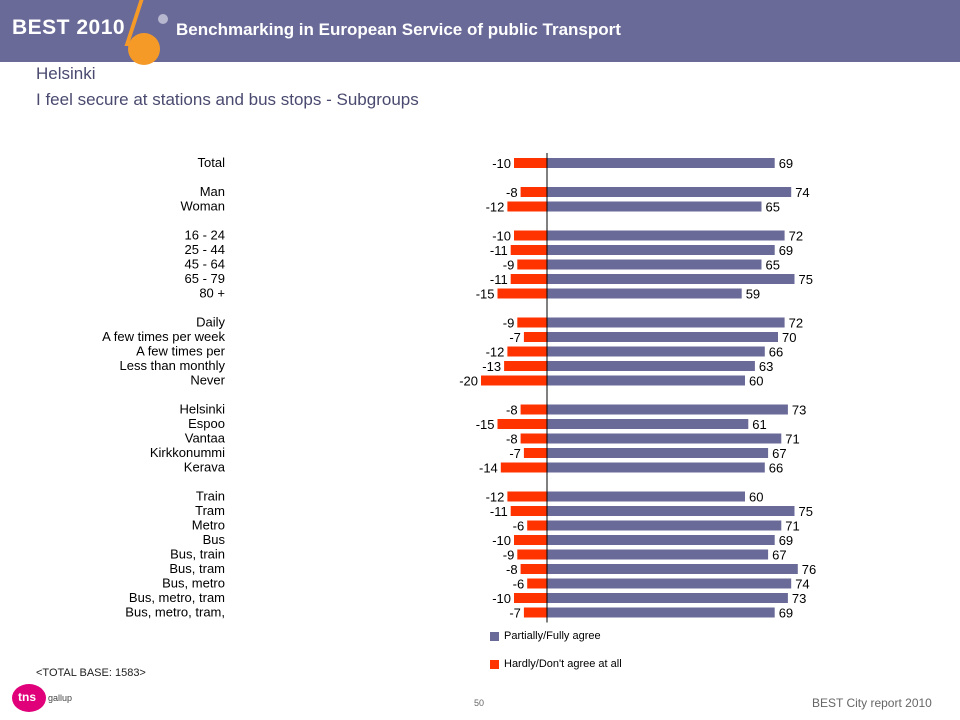  I want to click on category-label: A few times per, so click(181, 351).